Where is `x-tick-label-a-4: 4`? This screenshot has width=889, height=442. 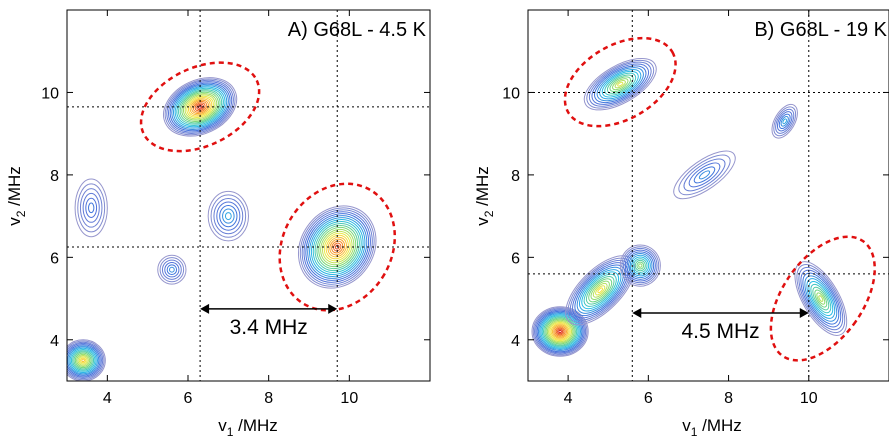 x-tick-label-a-4: 4 is located at coordinates (107, 398).